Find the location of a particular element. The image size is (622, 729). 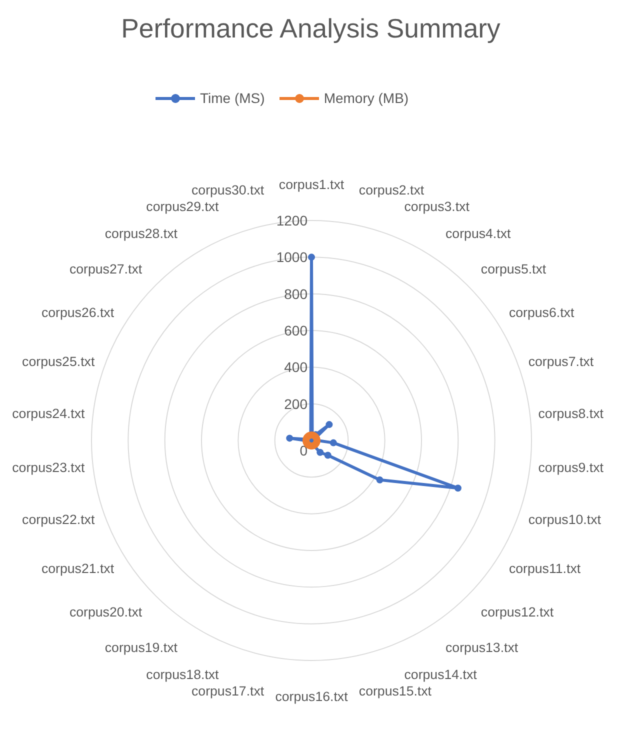

spoke-label: corpus15.txt is located at coordinates (395, 690).